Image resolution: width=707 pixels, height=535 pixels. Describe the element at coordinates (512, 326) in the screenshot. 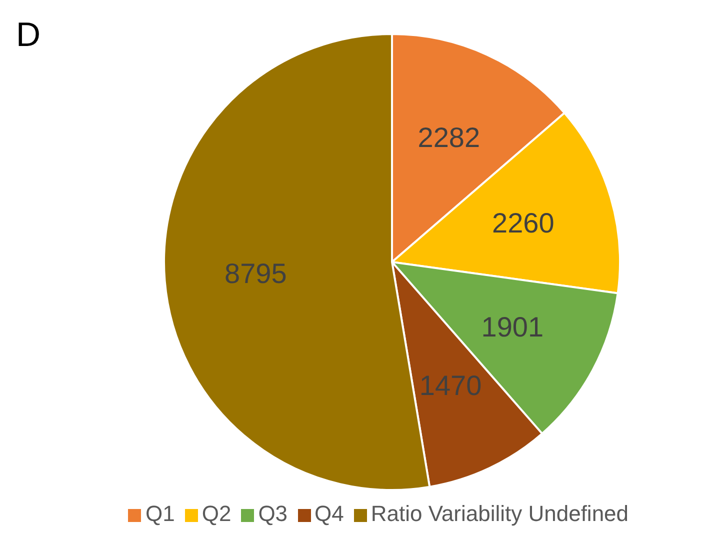

I see `data-label: 1901` at that location.